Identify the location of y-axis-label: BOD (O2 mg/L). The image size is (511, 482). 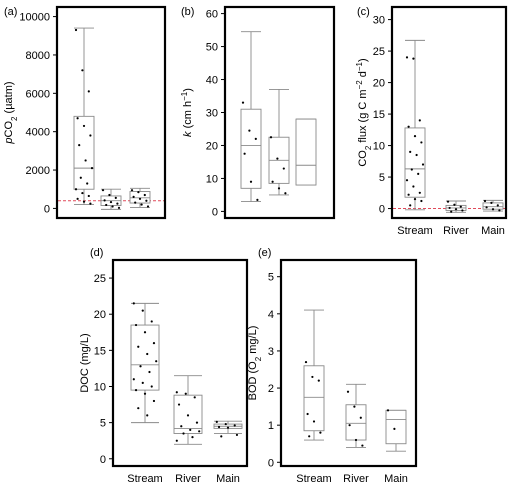
(255, 363).